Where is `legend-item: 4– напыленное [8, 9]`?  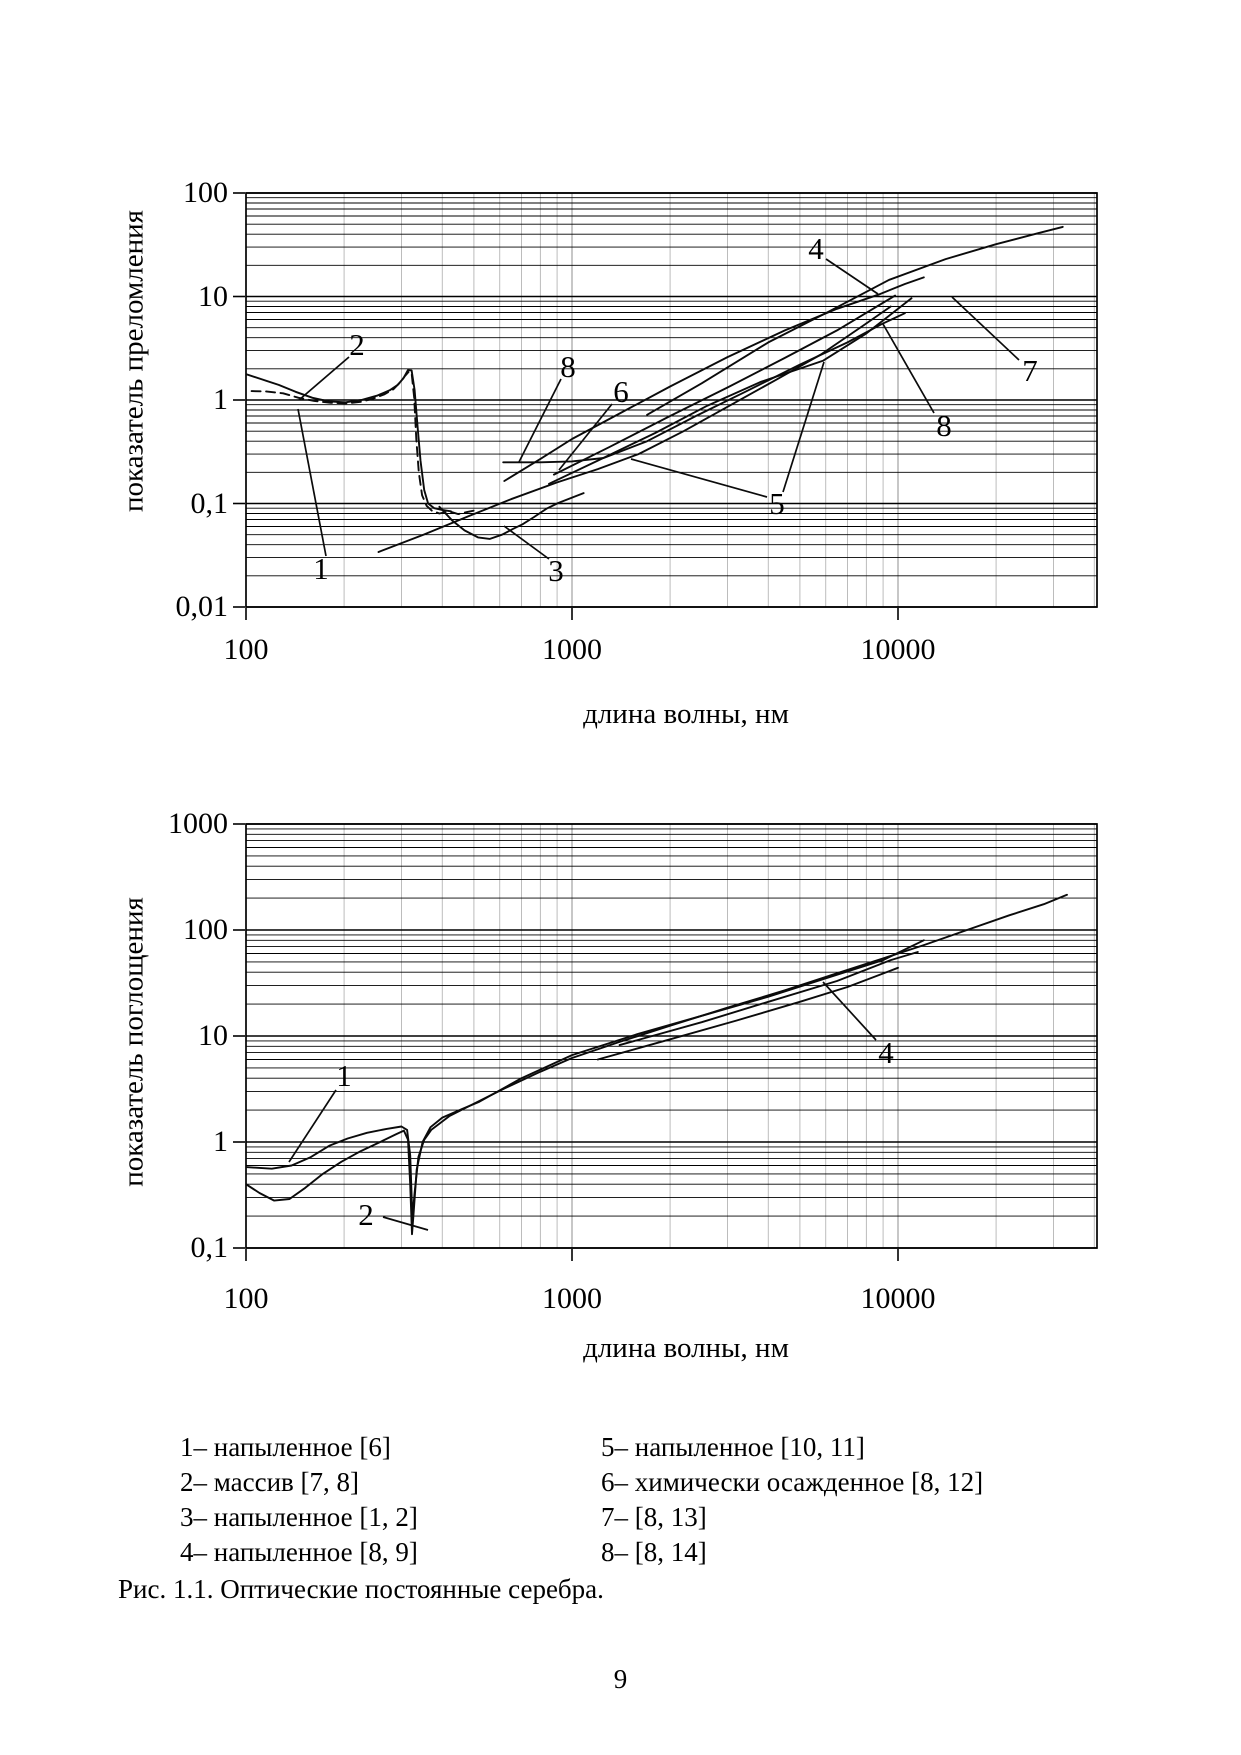 legend-item: 4– напыленное [8, 9] is located at coordinates (299, 1552).